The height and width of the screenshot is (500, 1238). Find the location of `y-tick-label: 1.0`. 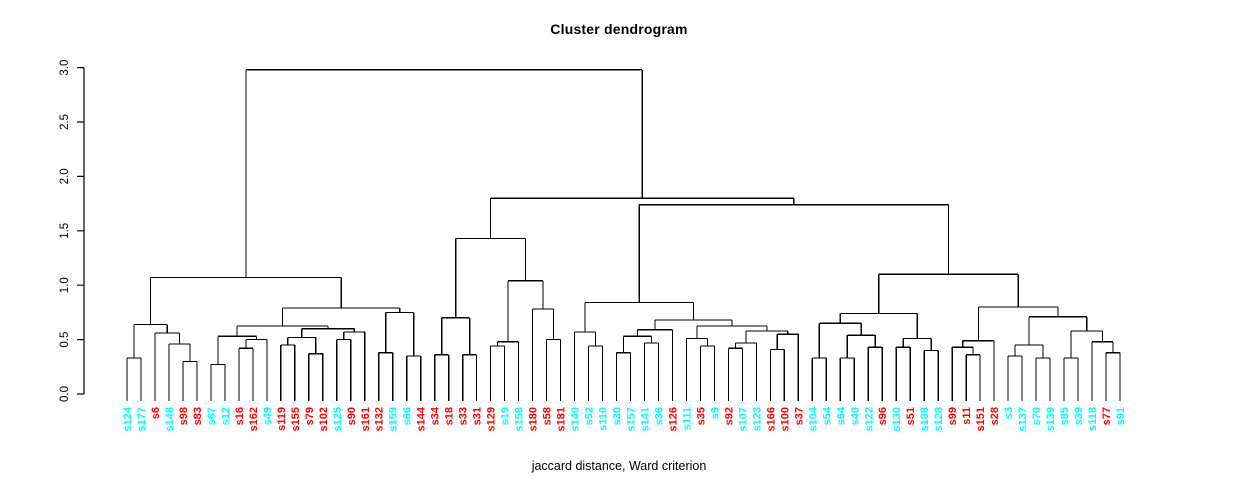

y-tick-label: 1.0 is located at coordinates (65, 285).